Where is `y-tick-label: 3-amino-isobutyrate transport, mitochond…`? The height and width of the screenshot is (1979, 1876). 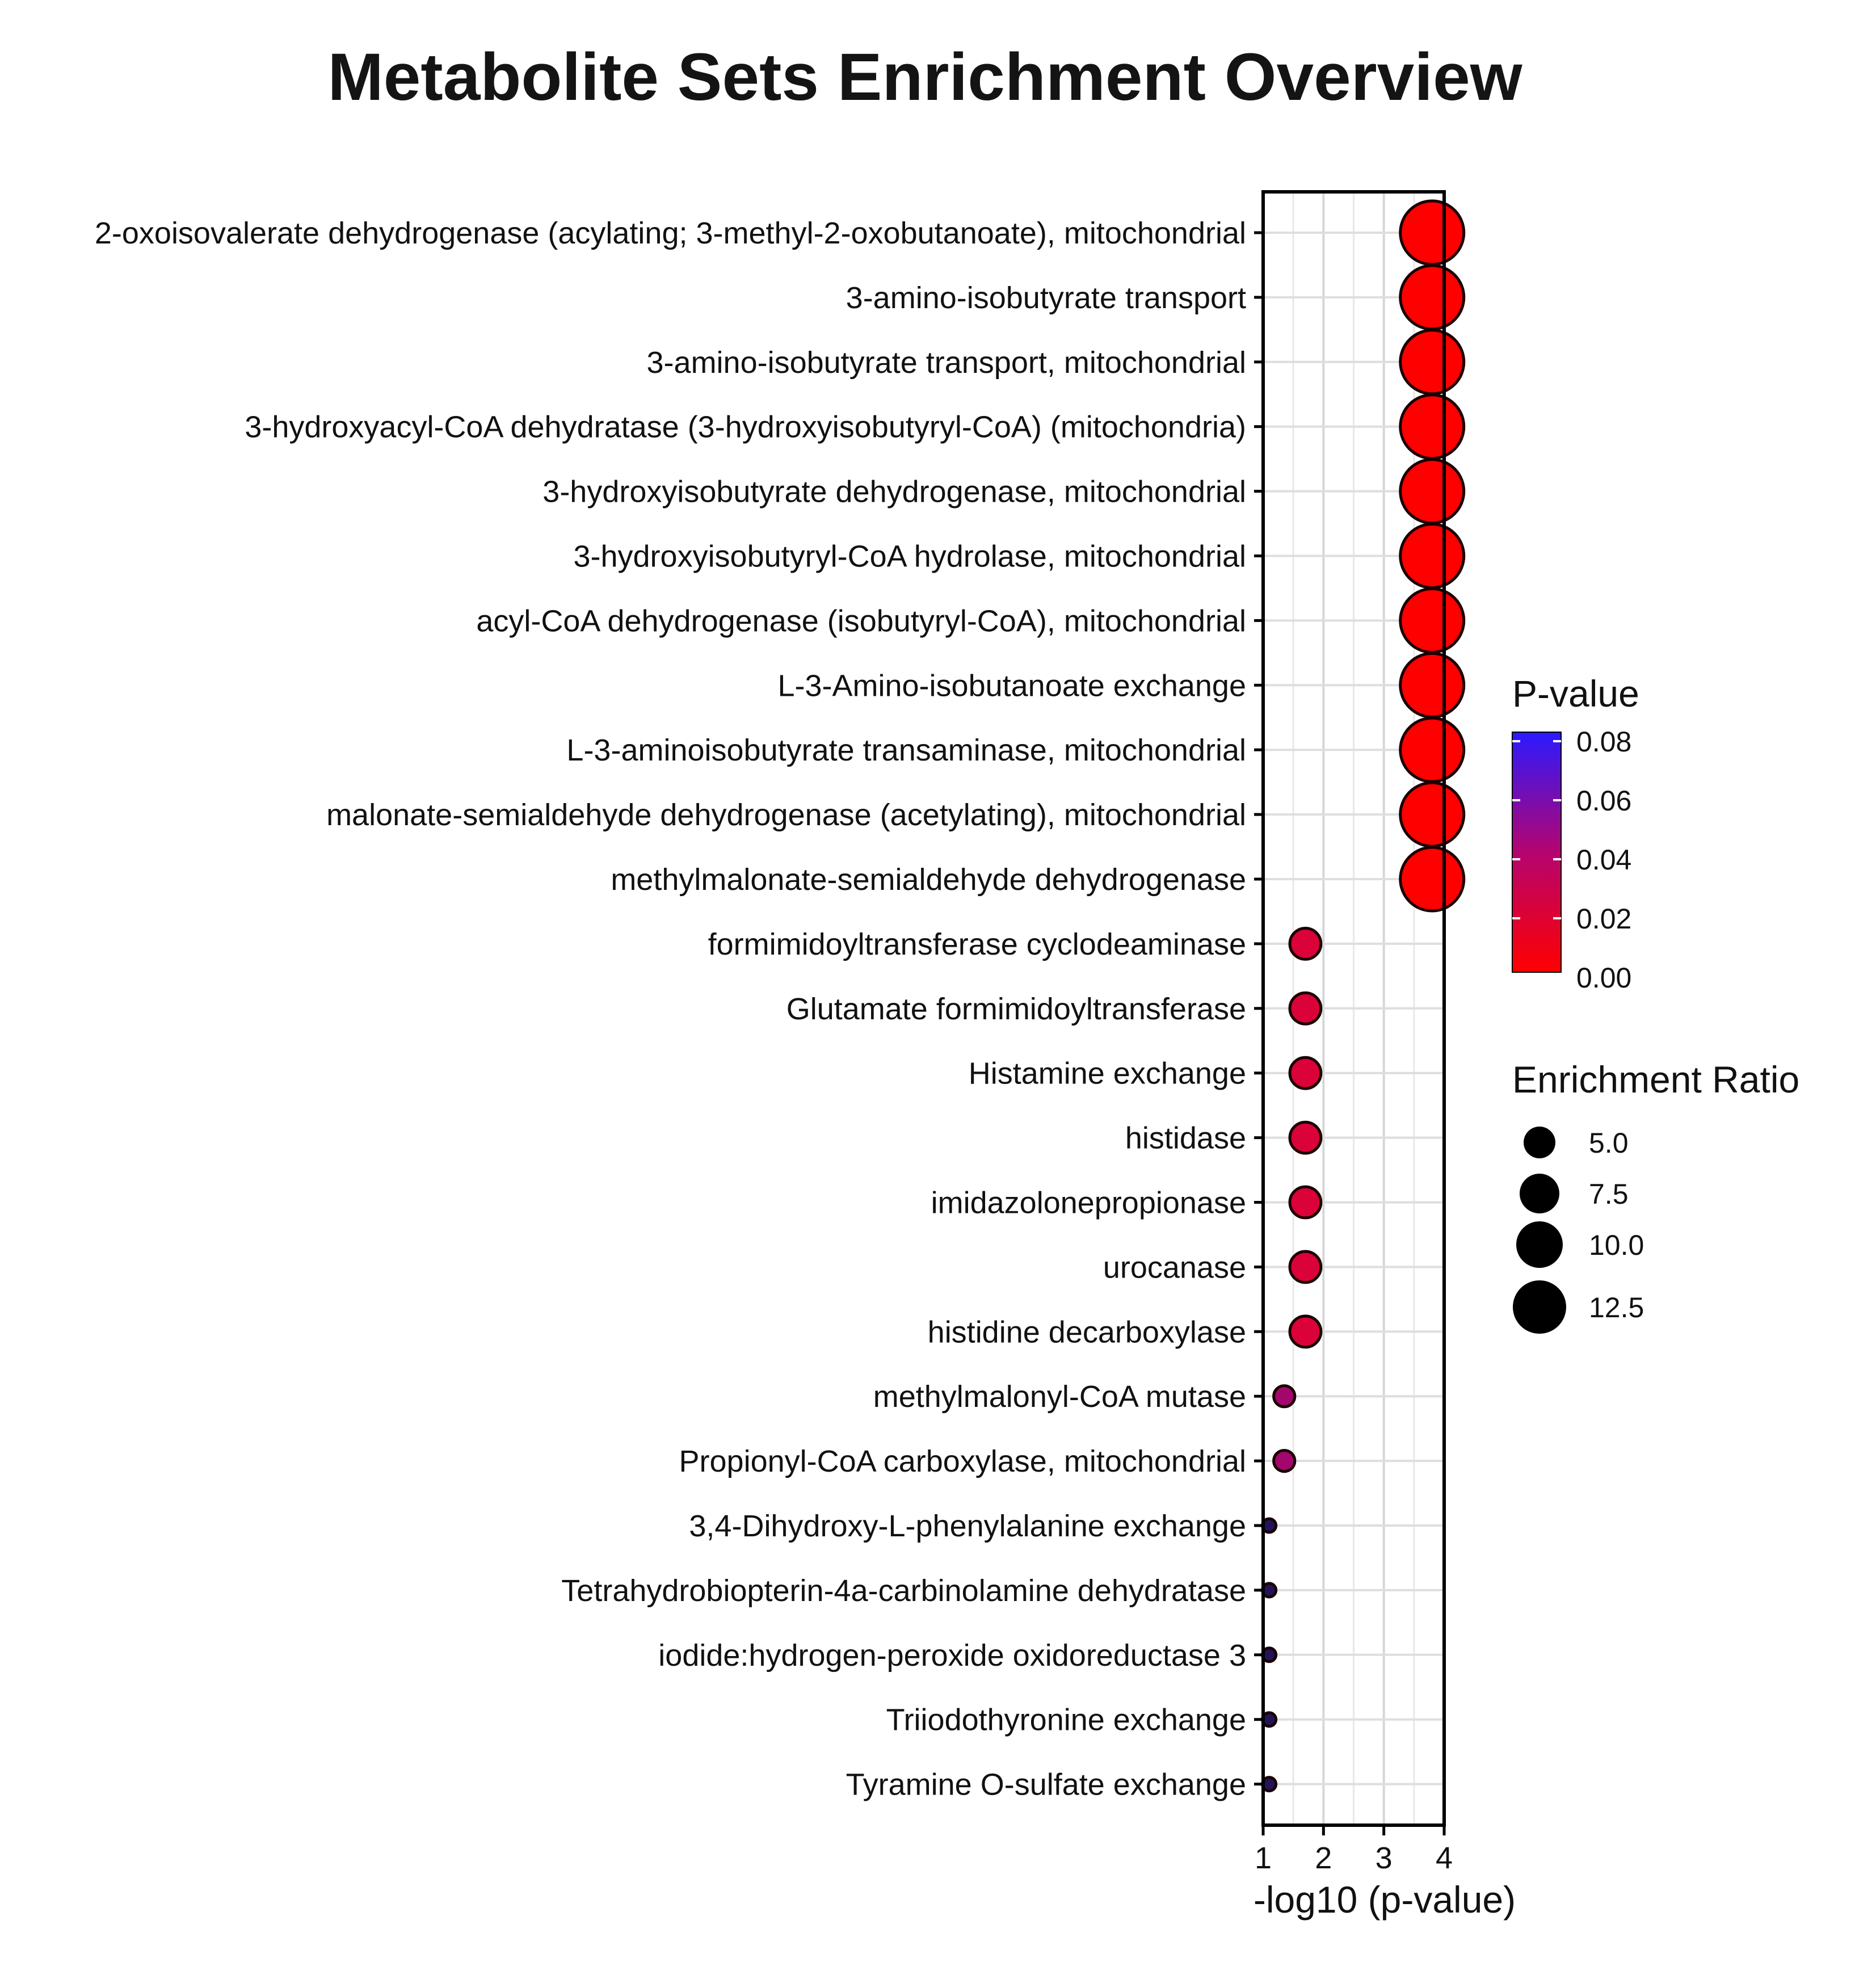
y-tick-label: 3-amino-isobutyrate transport, mitochond… is located at coordinates (946, 363).